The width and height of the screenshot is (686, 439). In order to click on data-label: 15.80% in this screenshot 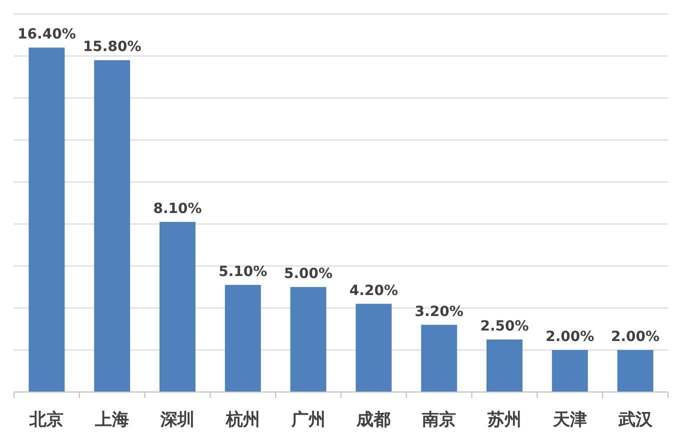, I will do `click(112, 47)`.